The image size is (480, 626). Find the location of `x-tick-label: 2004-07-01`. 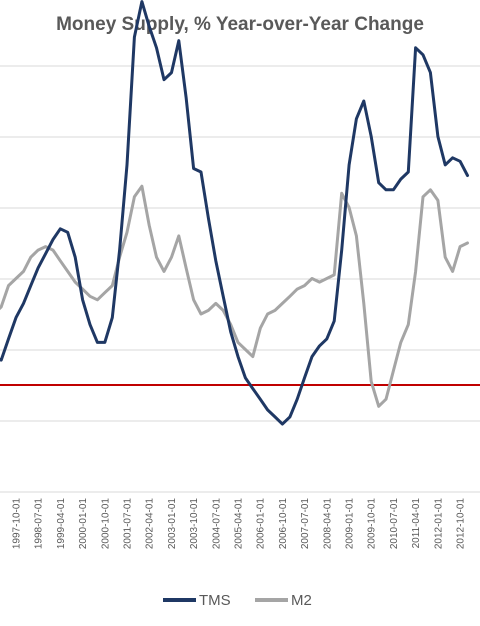

x-tick-label: 2004-07-01 is located at coordinates (216, 524).